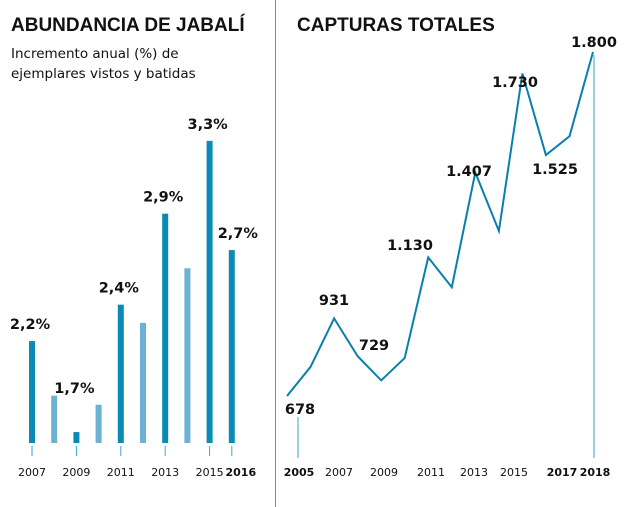 The width and height of the screenshot is (624, 507). Describe the element at coordinates (128, 25) in the screenshot. I see `bar-chart-title: ABUNDANCIA DE JABALÍ` at that location.